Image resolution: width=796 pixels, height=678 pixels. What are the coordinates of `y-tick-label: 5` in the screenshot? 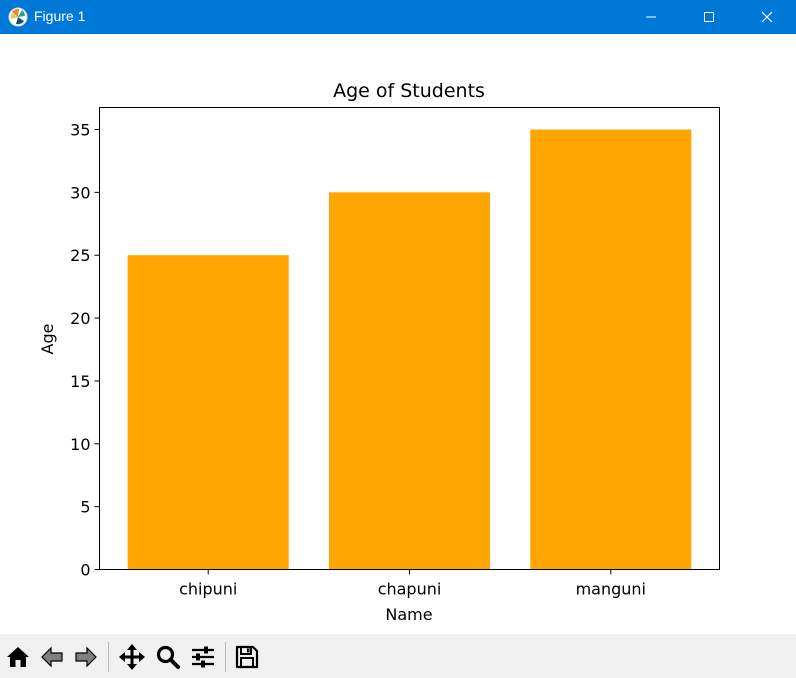 It's located at (85, 507).